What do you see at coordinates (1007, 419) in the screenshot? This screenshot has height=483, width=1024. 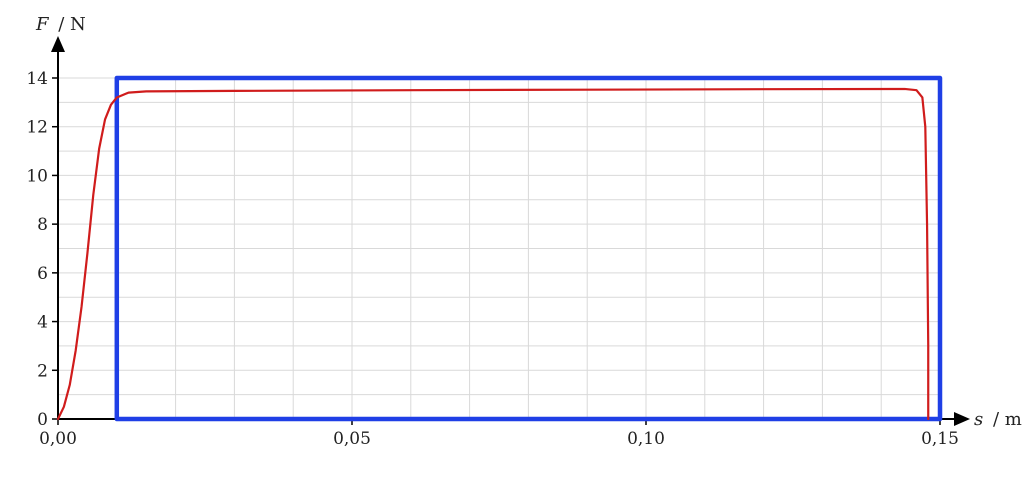 I see `x-axis-unit: / m` at bounding box center [1007, 419].